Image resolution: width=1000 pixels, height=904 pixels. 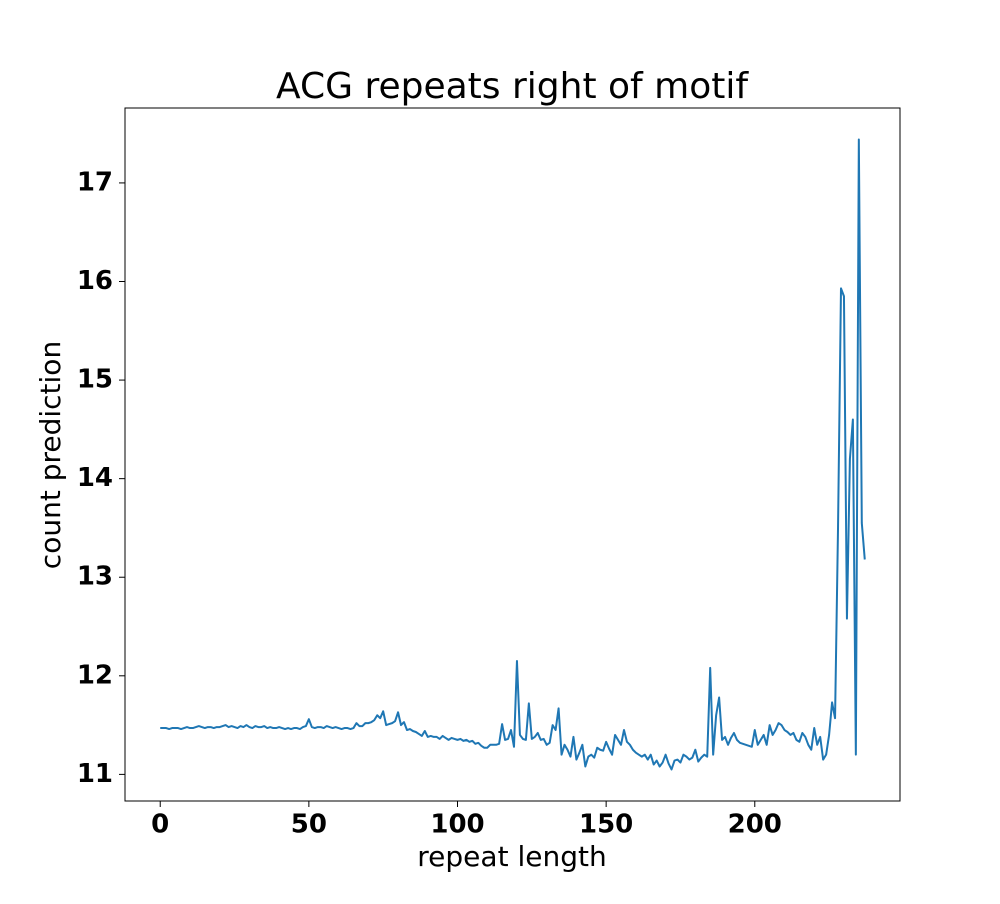 What do you see at coordinates (95, 182) in the screenshot?
I see `y-tick-label: 17` at bounding box center [95, 182].